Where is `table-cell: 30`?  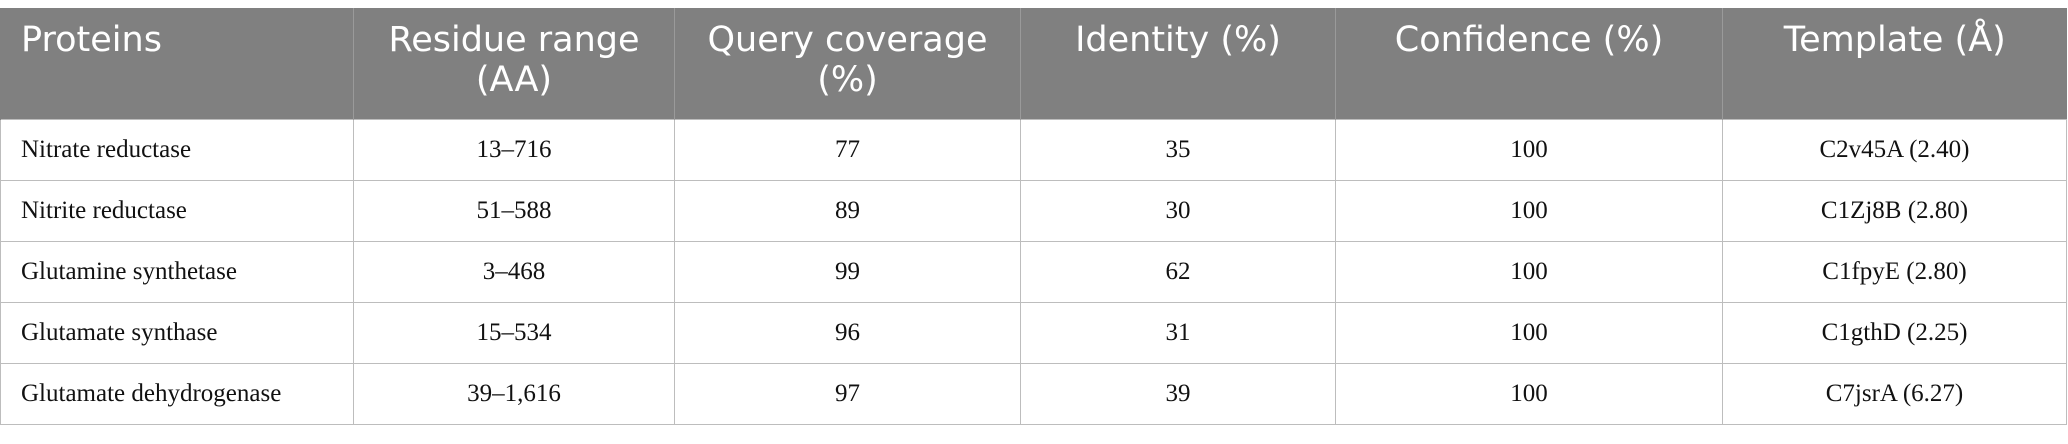
table-cell: 30 is located at coordinates (1178, 210).